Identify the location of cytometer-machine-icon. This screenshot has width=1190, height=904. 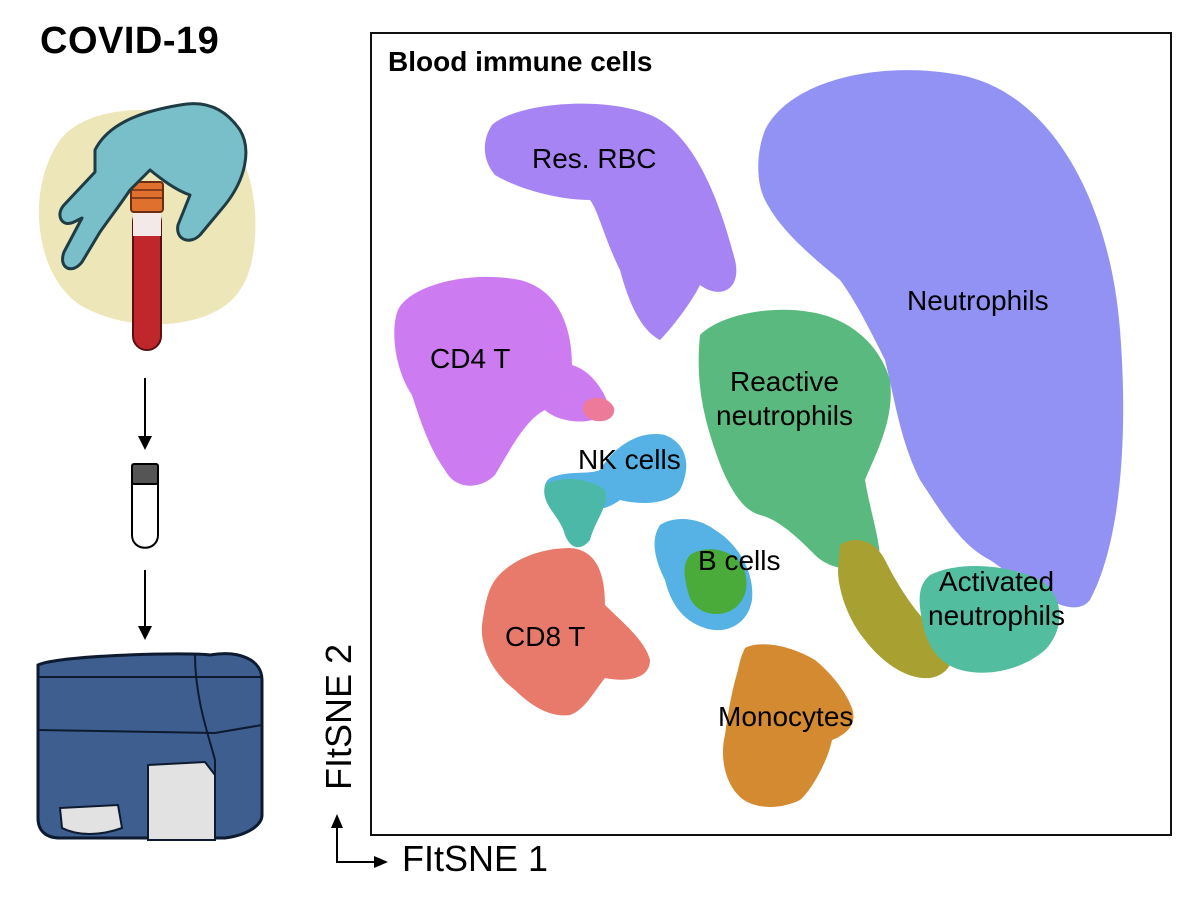
(150, 746).